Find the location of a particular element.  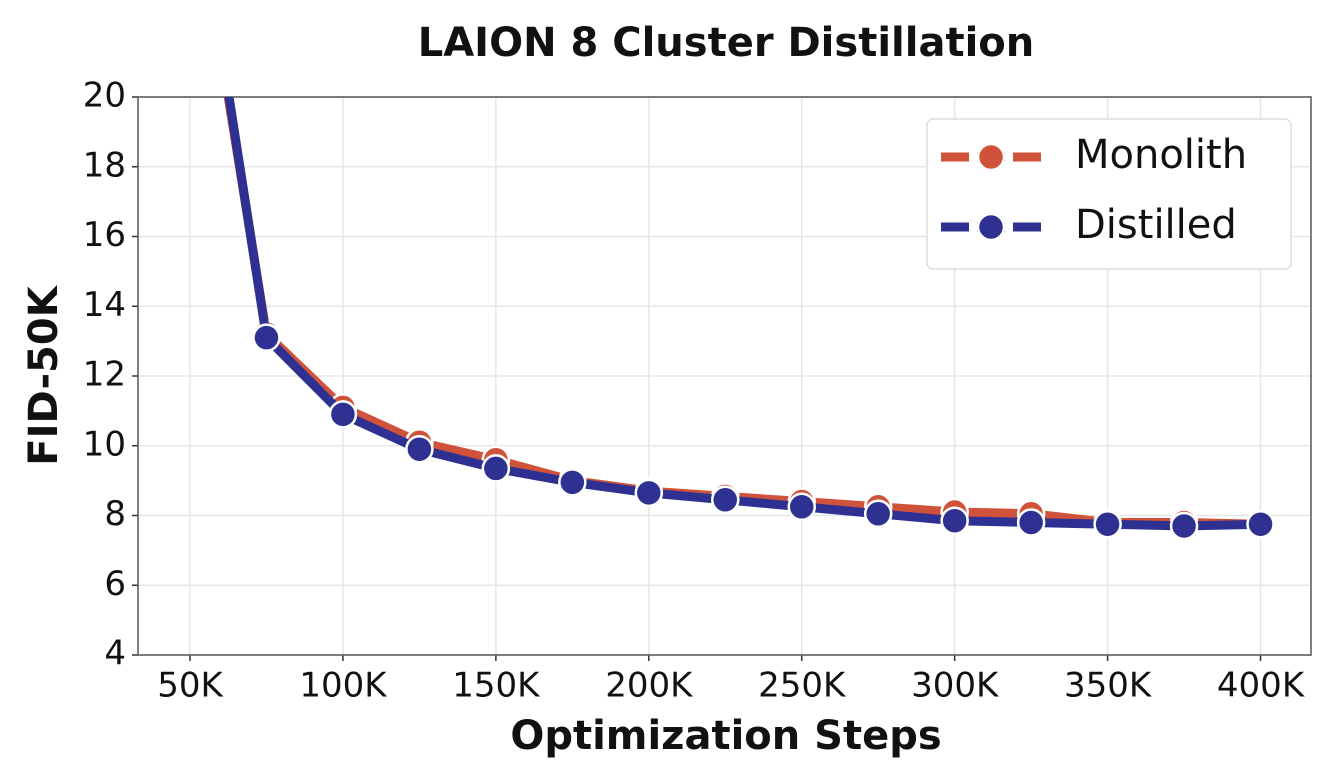

y-tick-label: 8 is located at coordinates (115, 514).